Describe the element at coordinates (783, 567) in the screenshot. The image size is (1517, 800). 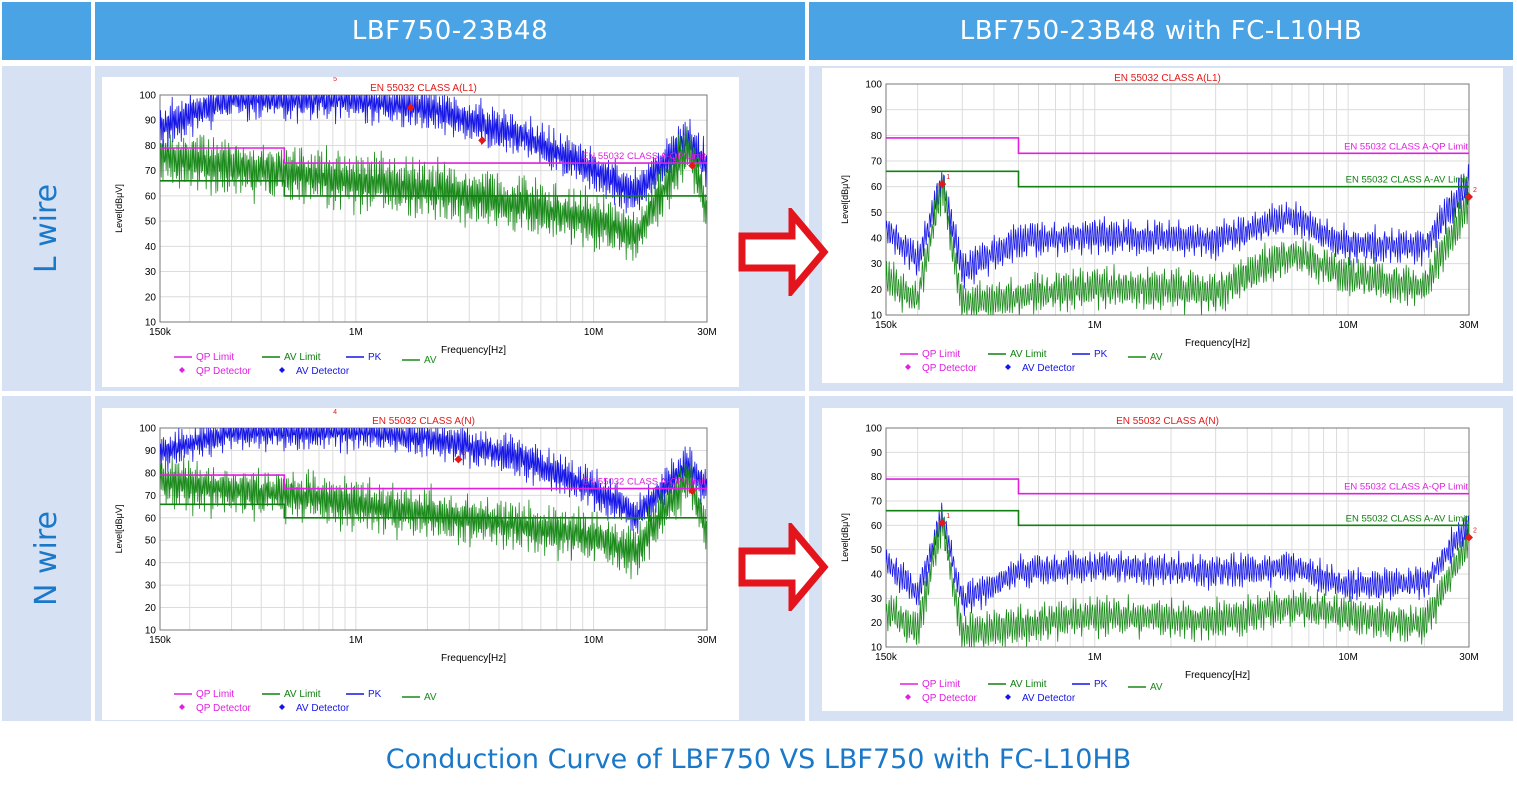
I see `arrow-right-icon` at that location.